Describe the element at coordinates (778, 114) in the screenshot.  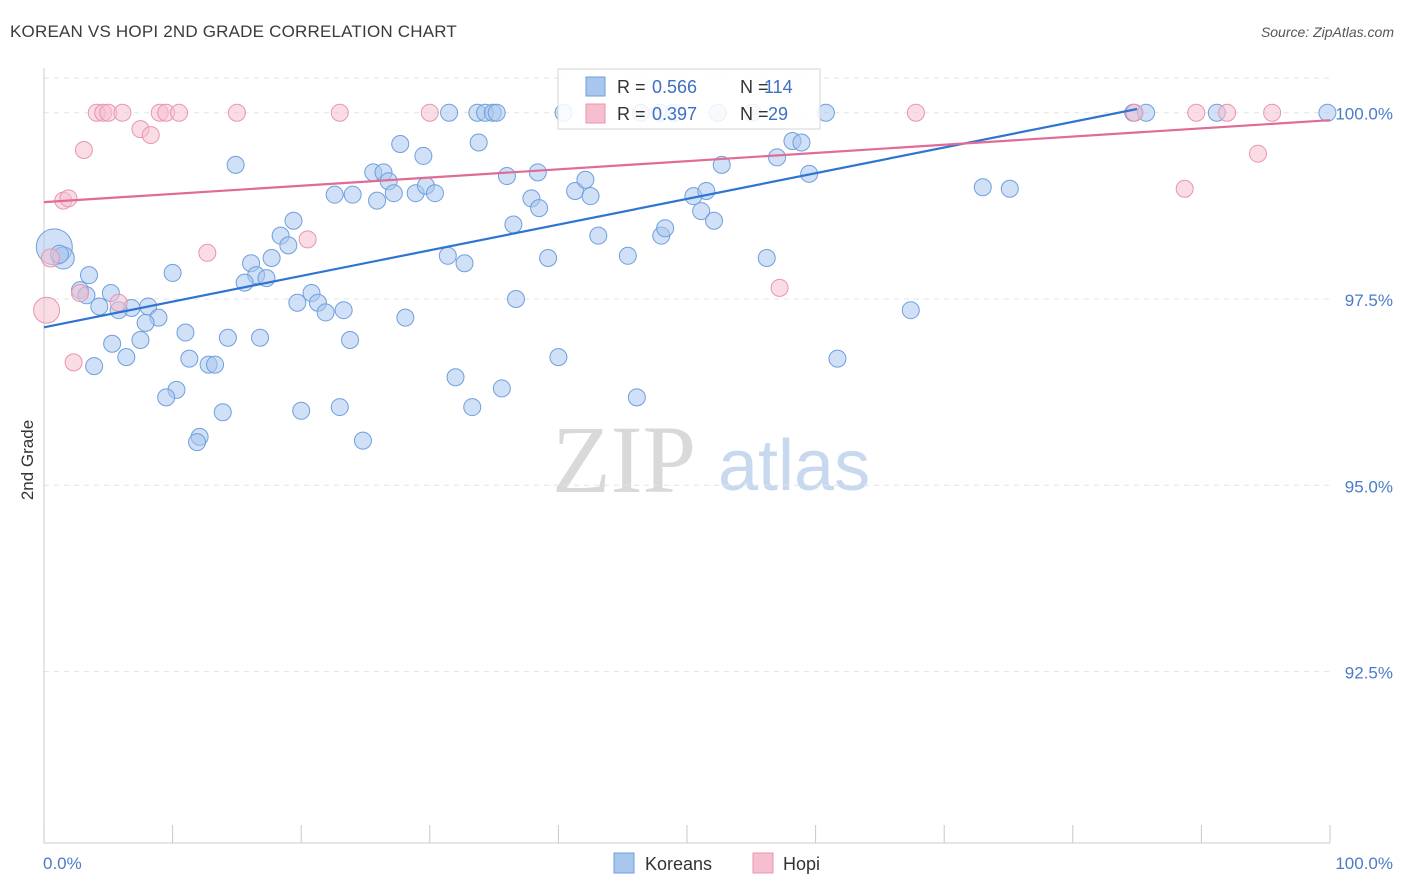
I see `stats-hopi-n-value: 29` at that location.